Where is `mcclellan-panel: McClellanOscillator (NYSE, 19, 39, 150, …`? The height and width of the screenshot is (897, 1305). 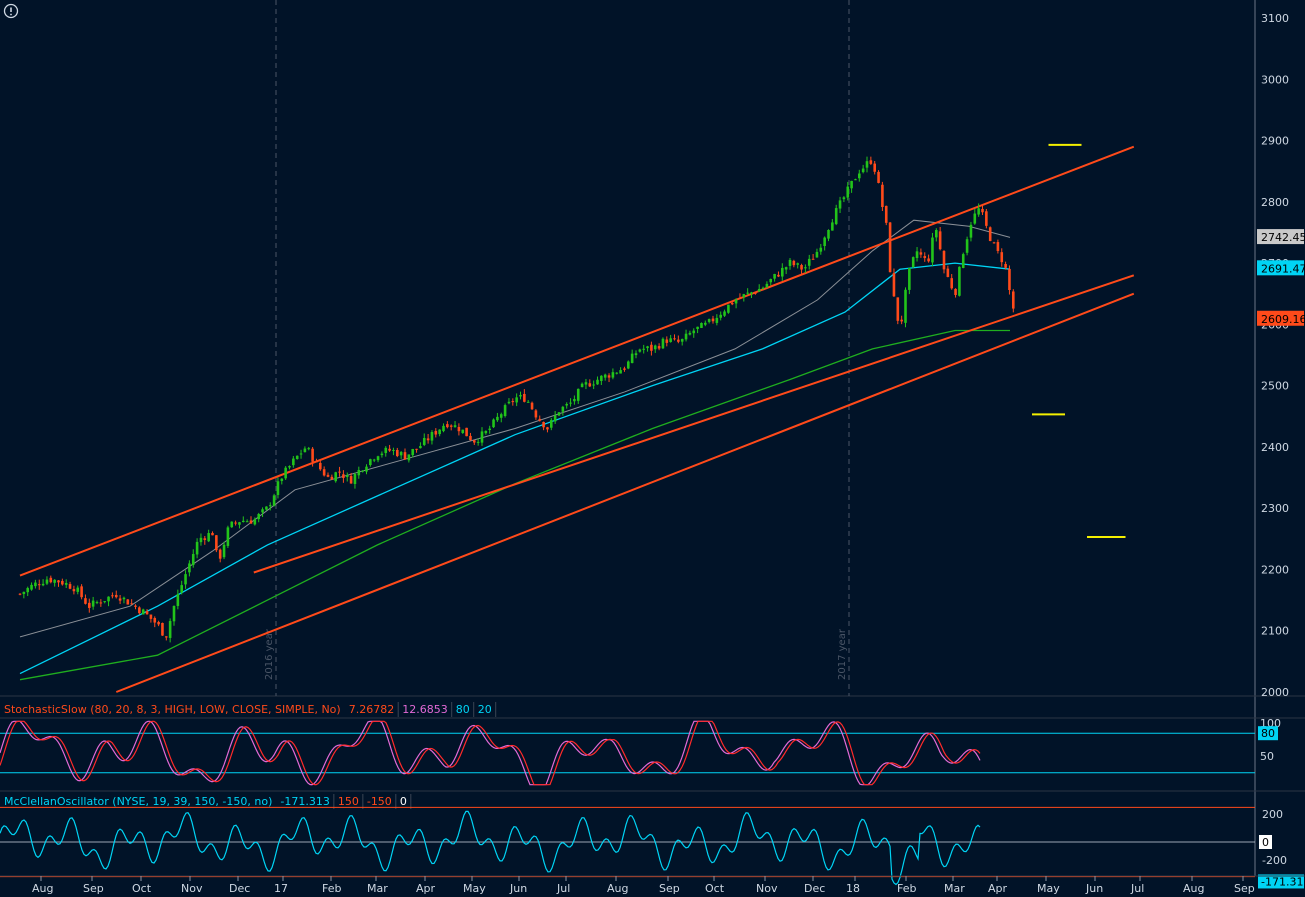
mcclellan-panel: McClellanOscillator (NYSE, 19, 39, 150, … is located at coordinates (652, 839).